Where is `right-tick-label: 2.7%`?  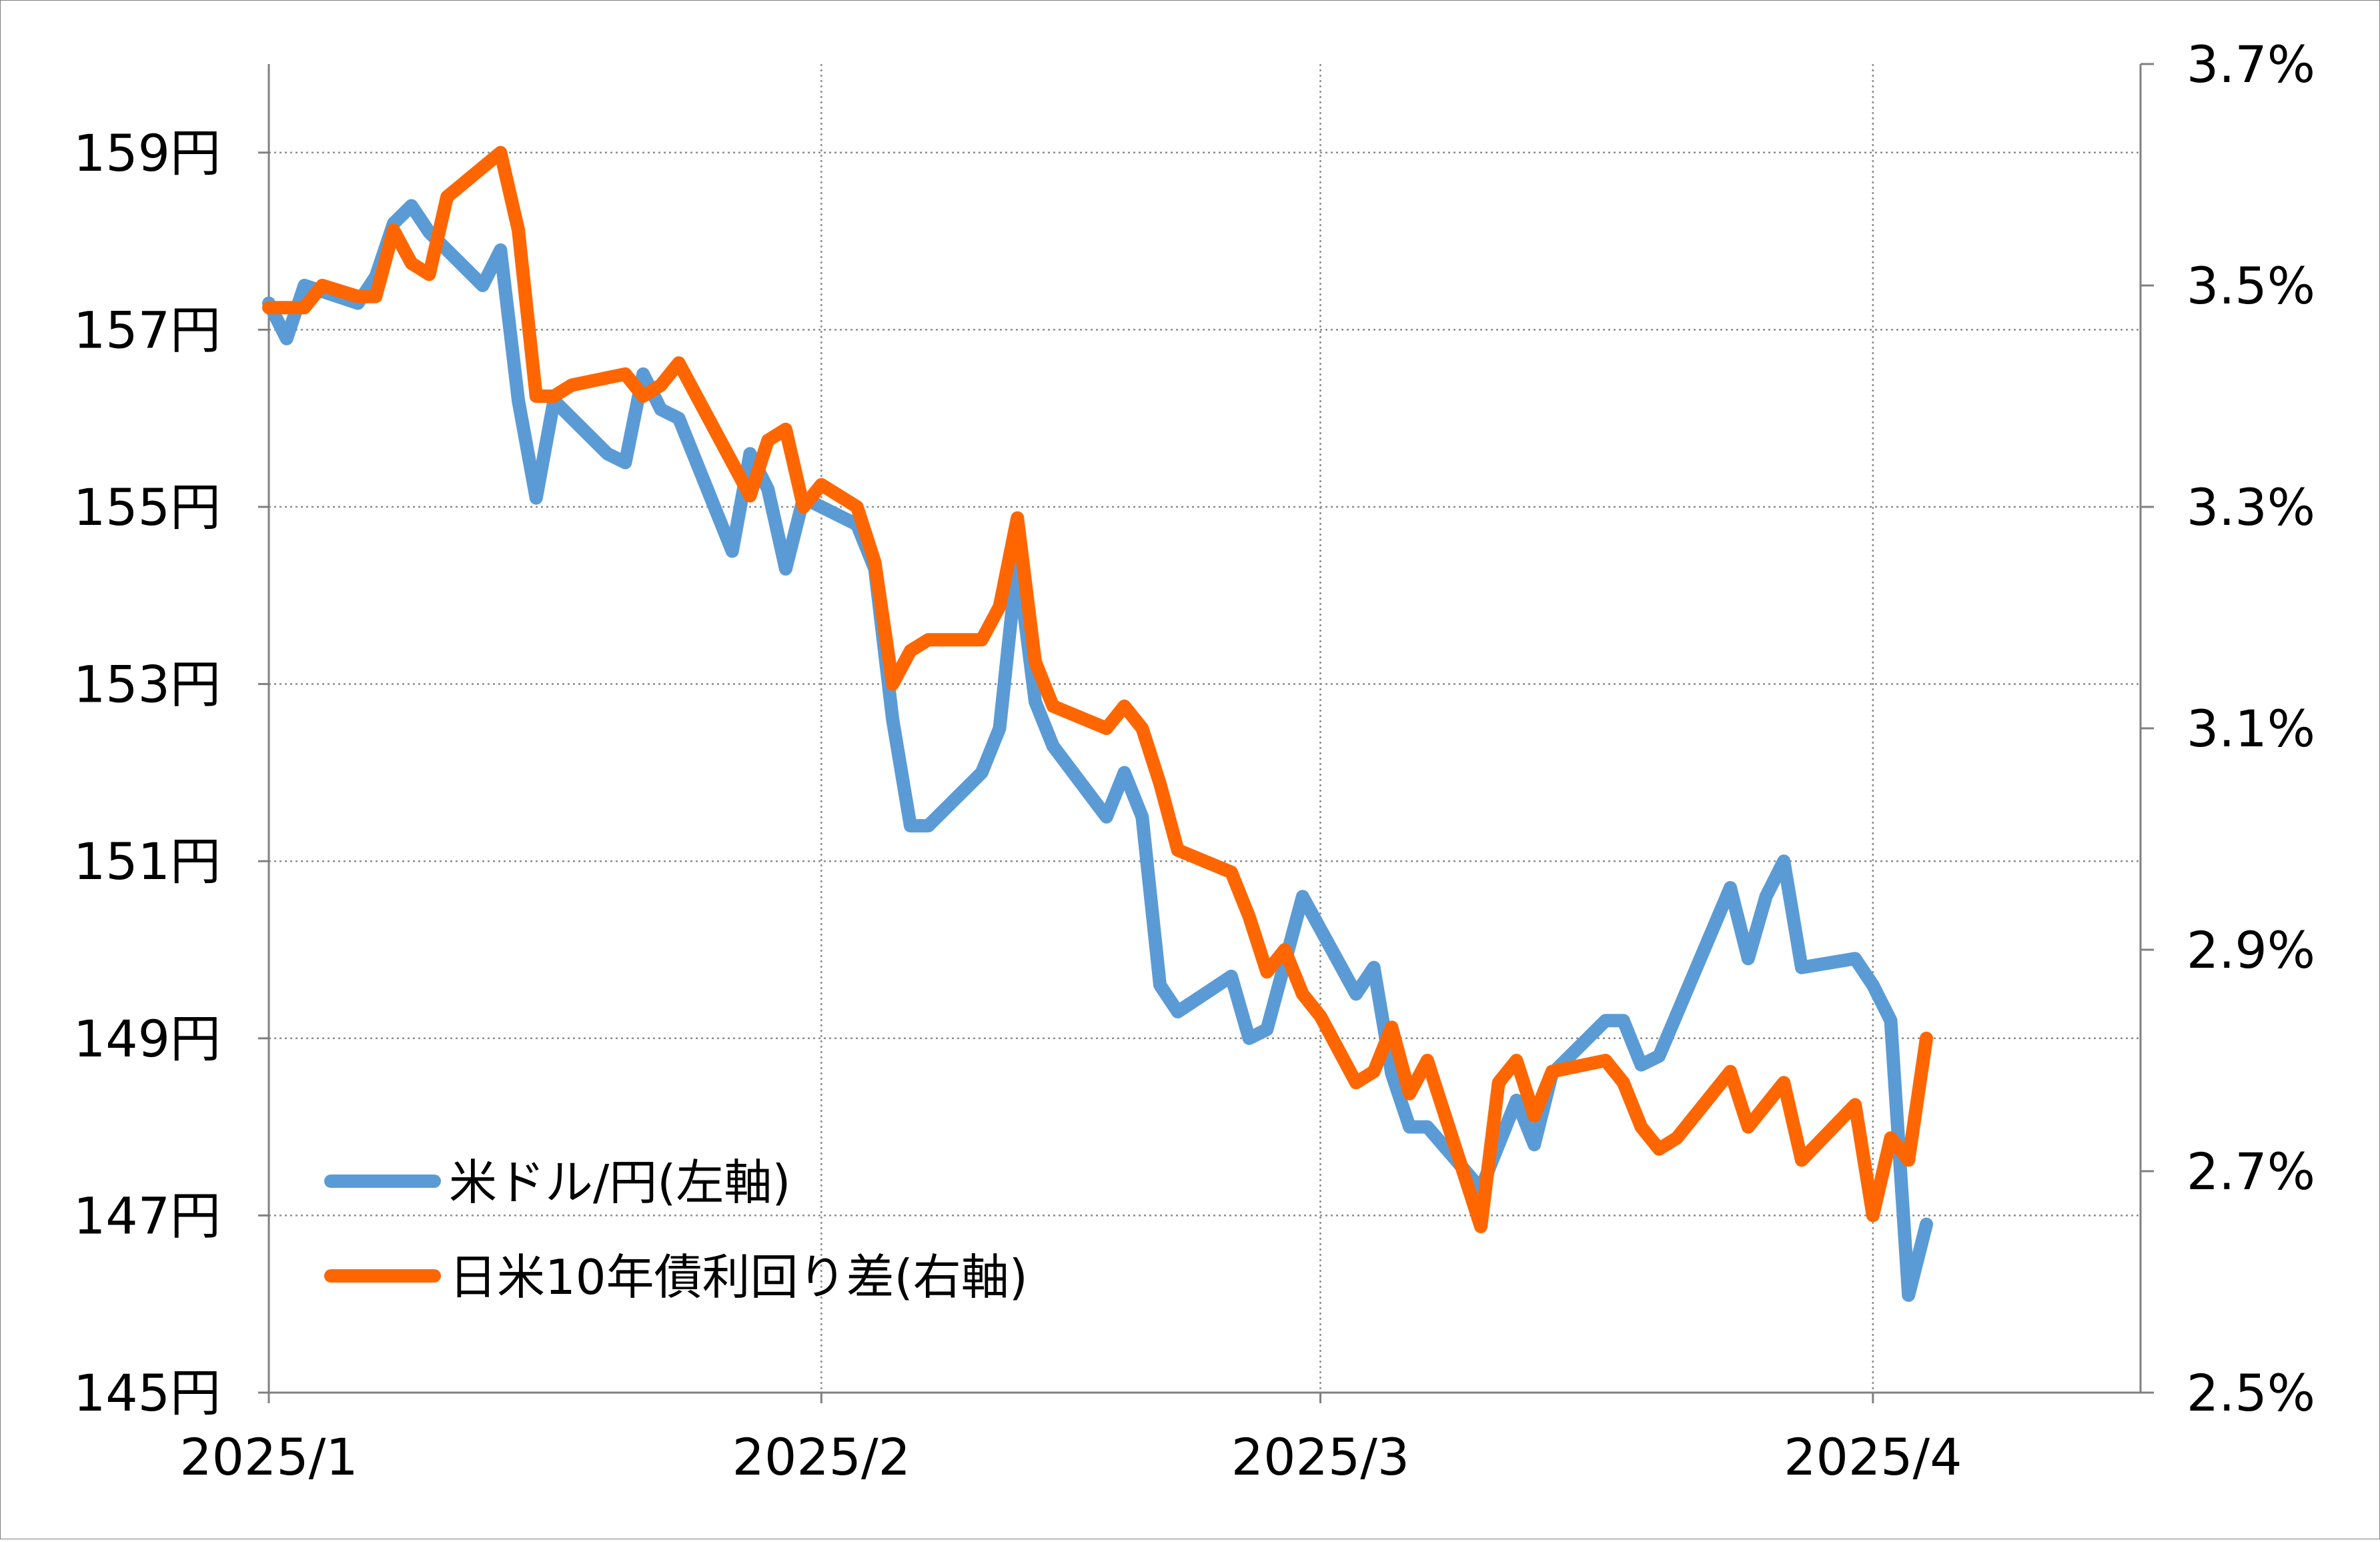 right-tick-label: 2.7% is located at coordinates (2251, 1171).